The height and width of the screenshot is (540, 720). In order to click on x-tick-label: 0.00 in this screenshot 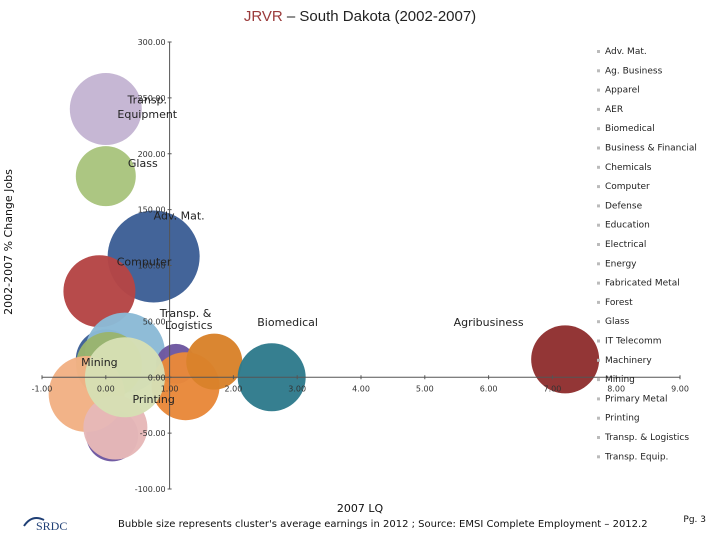, I will do `click(106, 388)`.